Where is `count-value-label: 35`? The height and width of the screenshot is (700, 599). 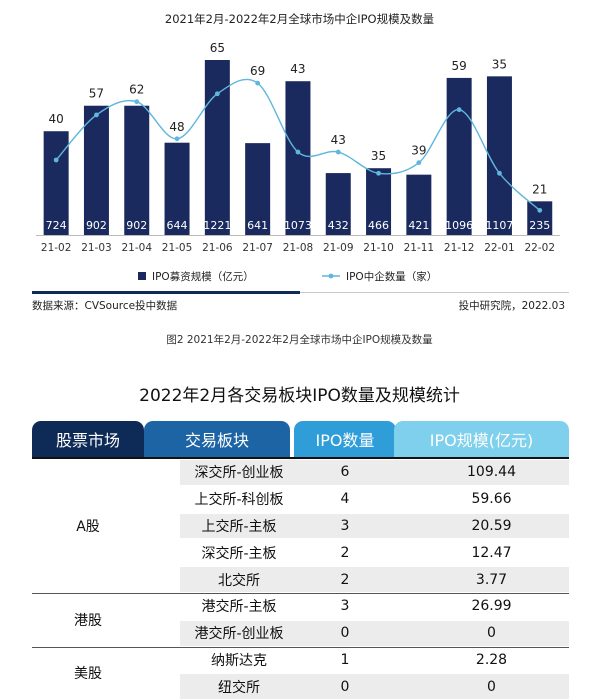
count-value-label: 35 is located at coordinates (499, 64).